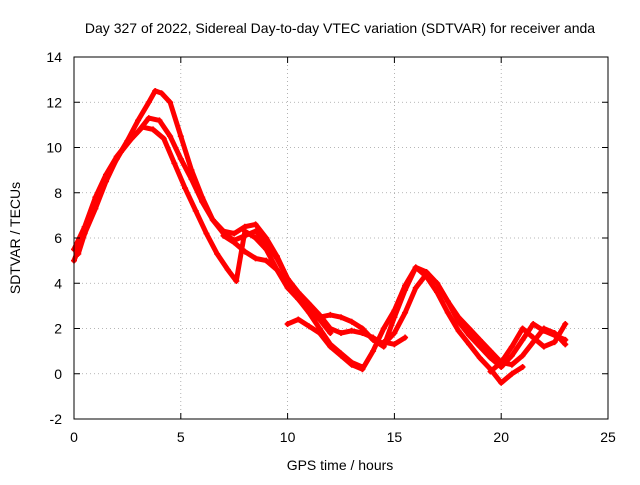 This screenshot has width=640, height=485. What do you see at coordinates (15, 238) in the screenshot?
I see `y-axis-label: SDTVAR / TECUs` at bounding box center [15, 238].